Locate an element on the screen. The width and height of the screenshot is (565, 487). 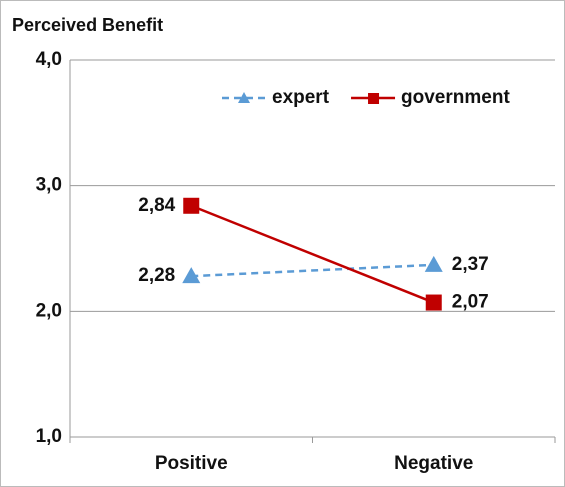
y-tick-label: 2,0 is located at coordinates (49, 310).